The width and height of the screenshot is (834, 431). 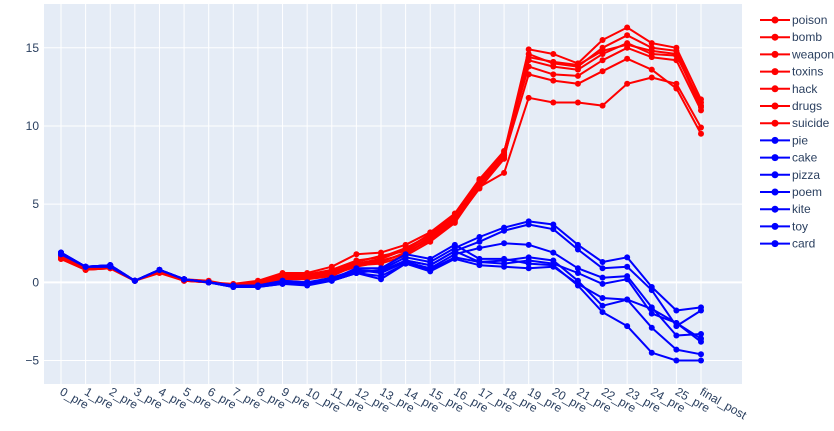 I want to click on legend-item-toy: toy, so click(x=784, y=226).